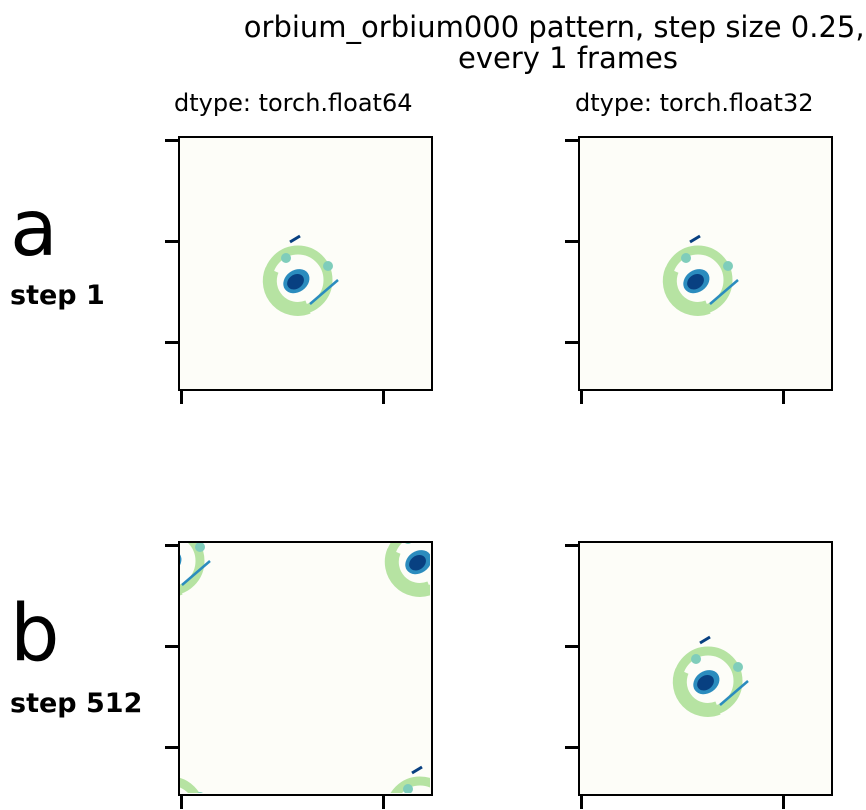  What do you see at coordinates (568, 58) in the screenshot?
I see `title-line-2: every 1 frames` at bounding box center [568, 58].